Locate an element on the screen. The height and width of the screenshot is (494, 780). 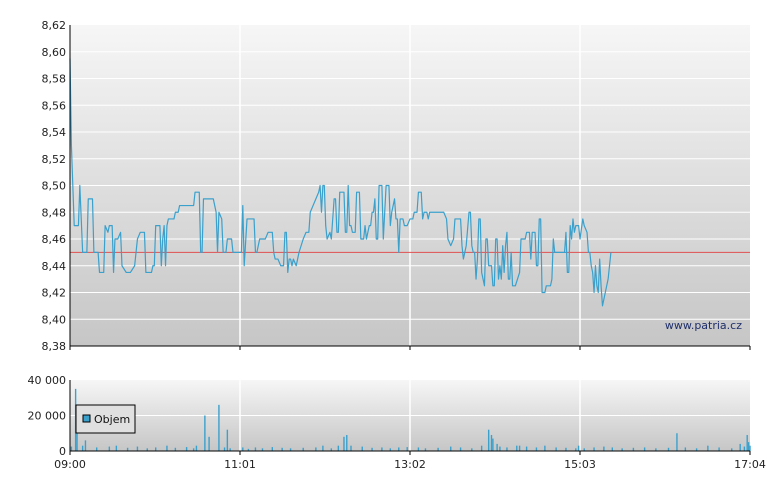
volume-legend: Objem is located at coordinates (105, 419).